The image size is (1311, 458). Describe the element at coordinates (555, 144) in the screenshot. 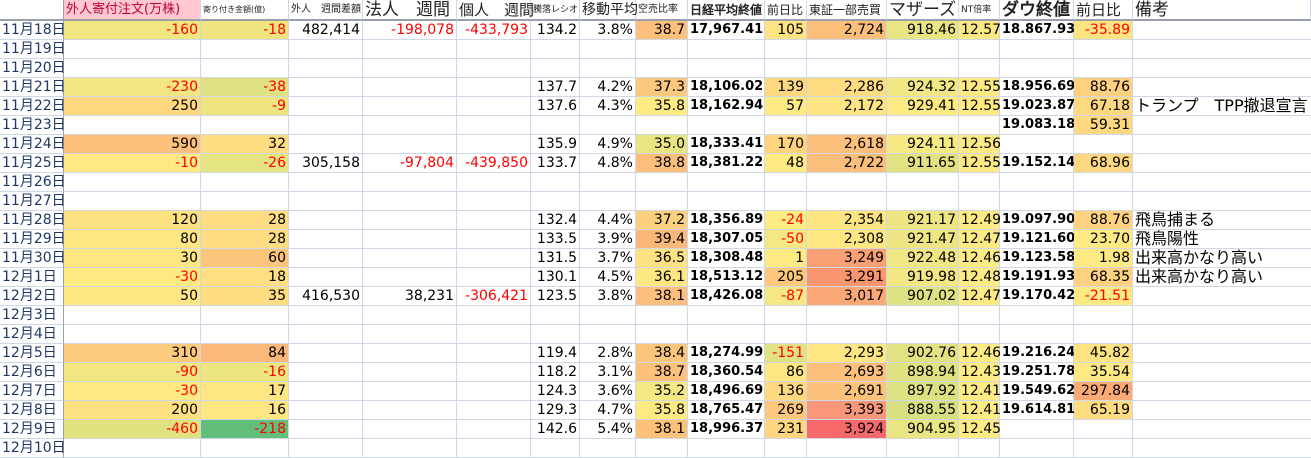

I see `cell-advance-decline-ratio: 135.9` at that location.